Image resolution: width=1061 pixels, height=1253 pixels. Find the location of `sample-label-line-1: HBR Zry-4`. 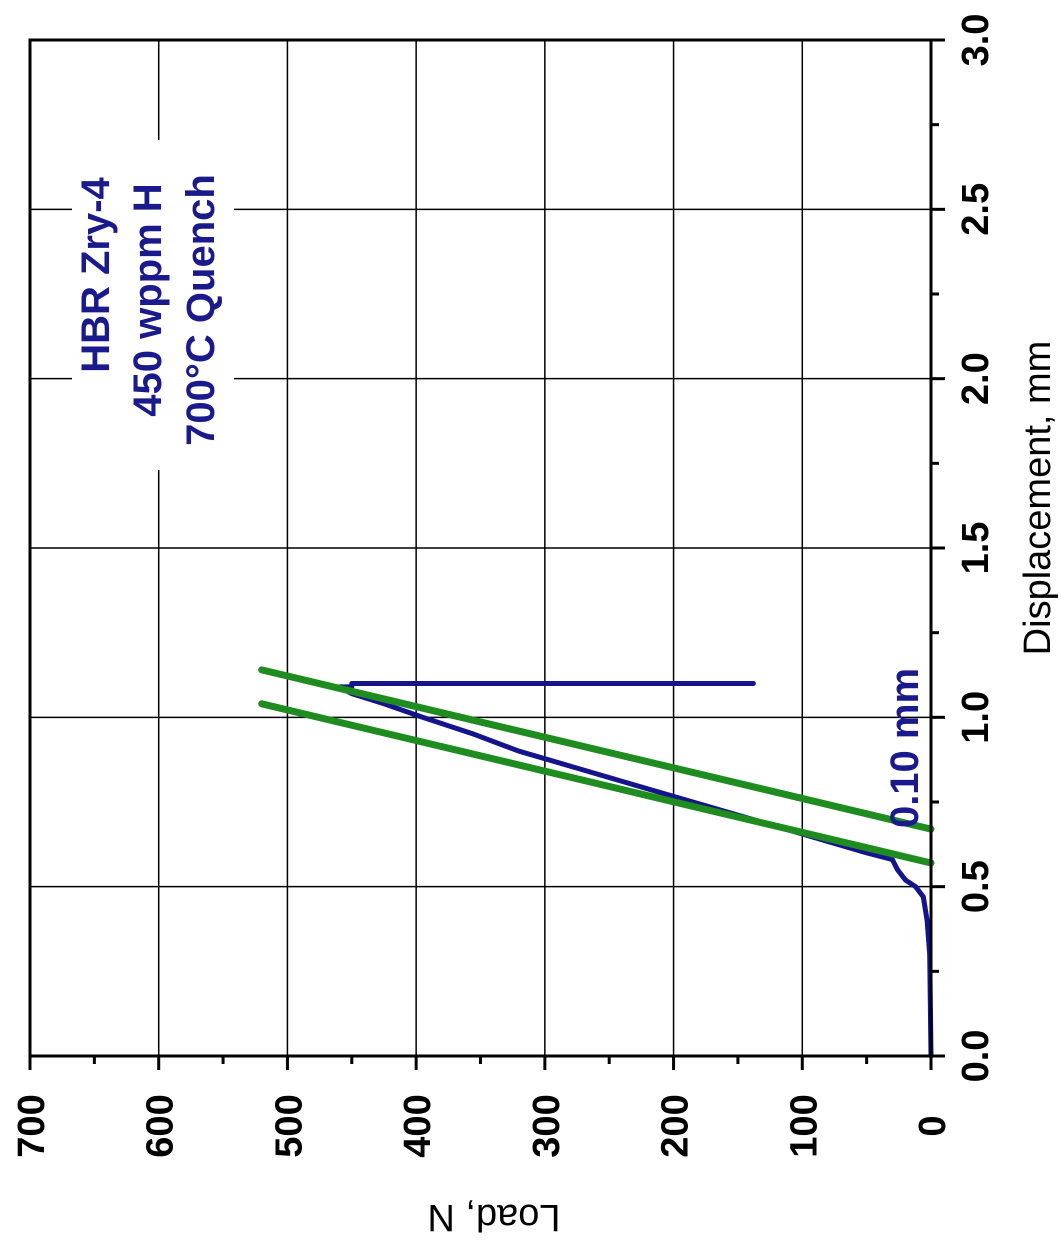

sample-label-line-1: HBR Zry-4 is located at coordinates (96, 274).